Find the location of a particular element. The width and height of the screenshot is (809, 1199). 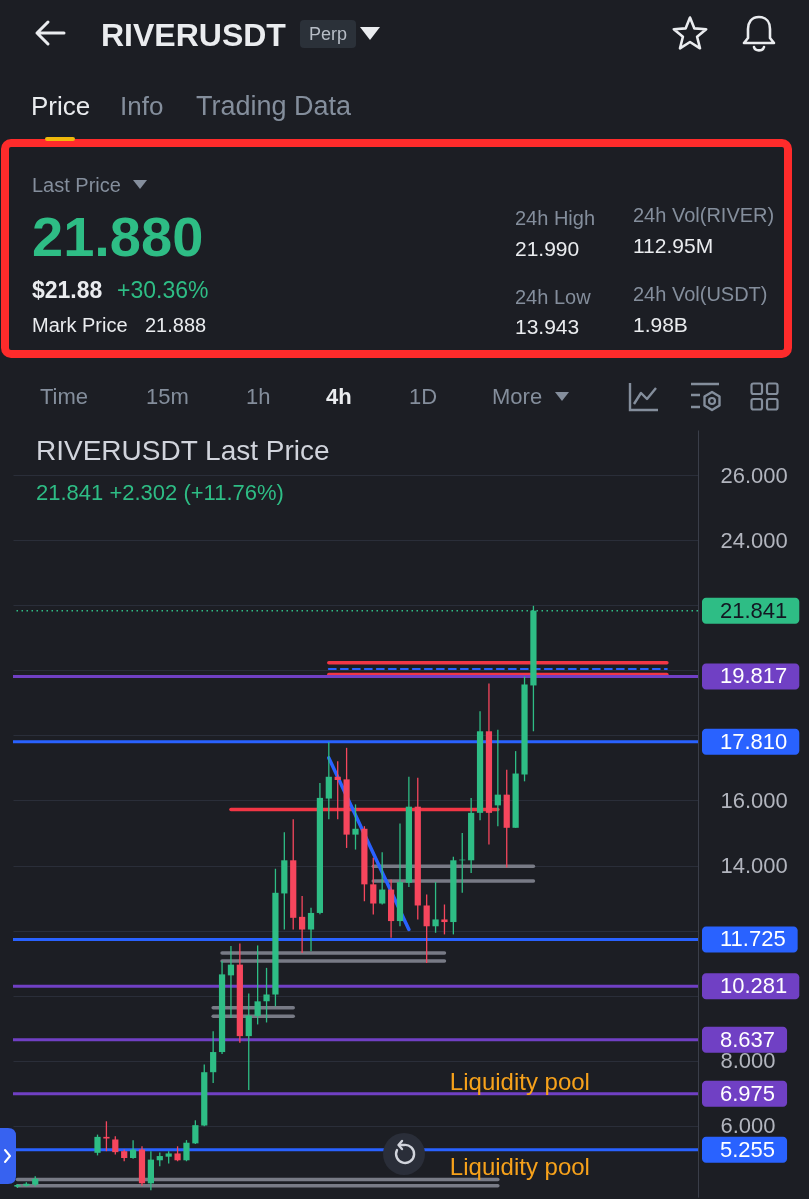

text: Perp is located at coordinates (328, 34).